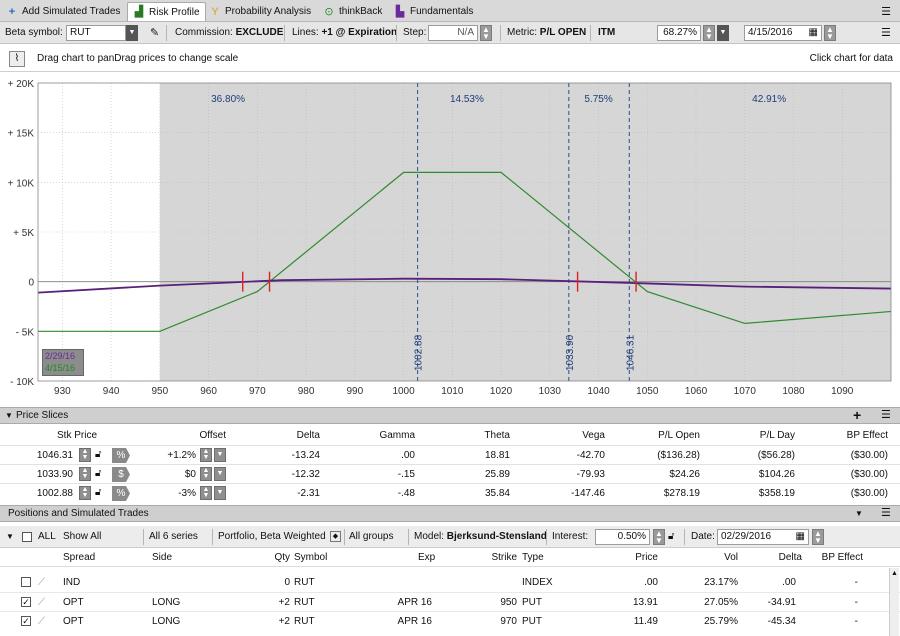 Image resolution: width=900 pixels, height=636 pixels. What do you see at coordinates (139, 12) in the screenshot?
I see `risk-profile-icon: ▟` at bounding box center [139, 12].